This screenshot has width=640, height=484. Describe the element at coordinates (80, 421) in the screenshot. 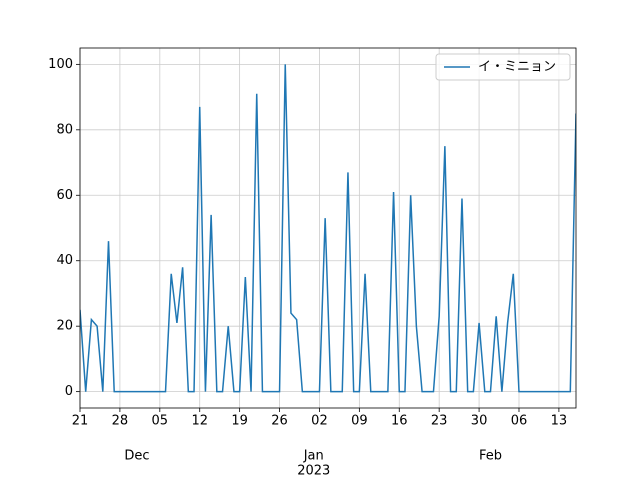

I see `x-tick-label: 21` at that location.